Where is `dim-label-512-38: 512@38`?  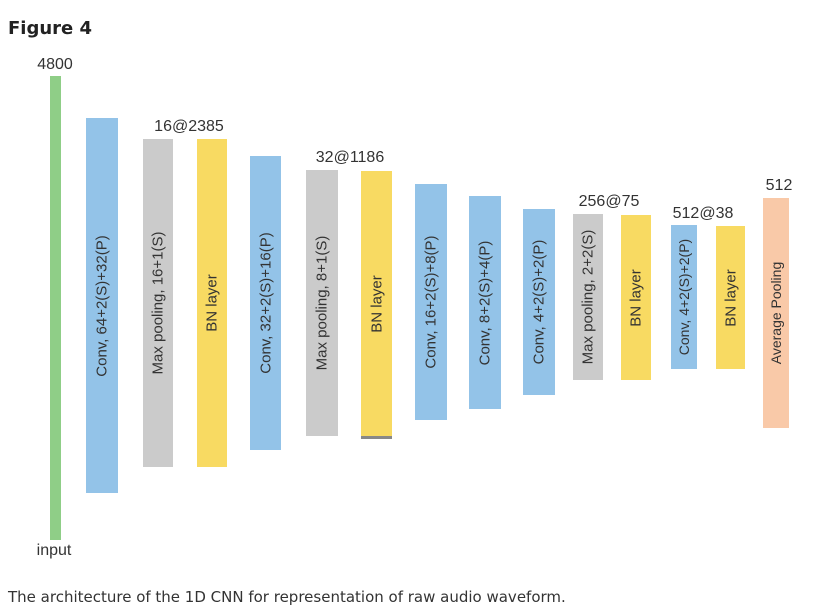 dim-label-512-38: 512@38 is located at coordinates (703, 213).